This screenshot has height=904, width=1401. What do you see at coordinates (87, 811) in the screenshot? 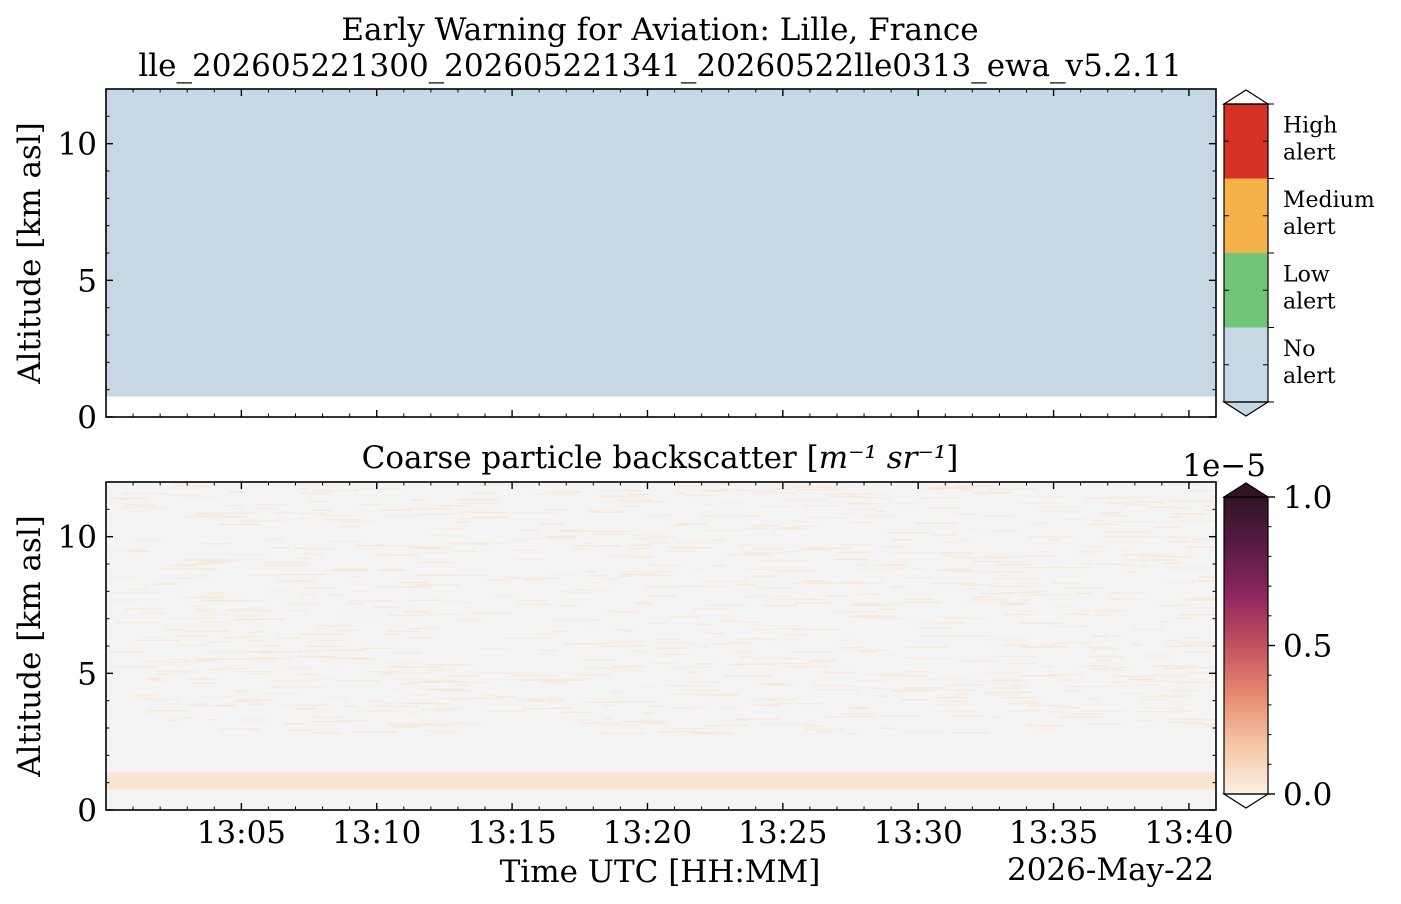
I see `y-tick-label: 0` at bounding box center [87, 811].